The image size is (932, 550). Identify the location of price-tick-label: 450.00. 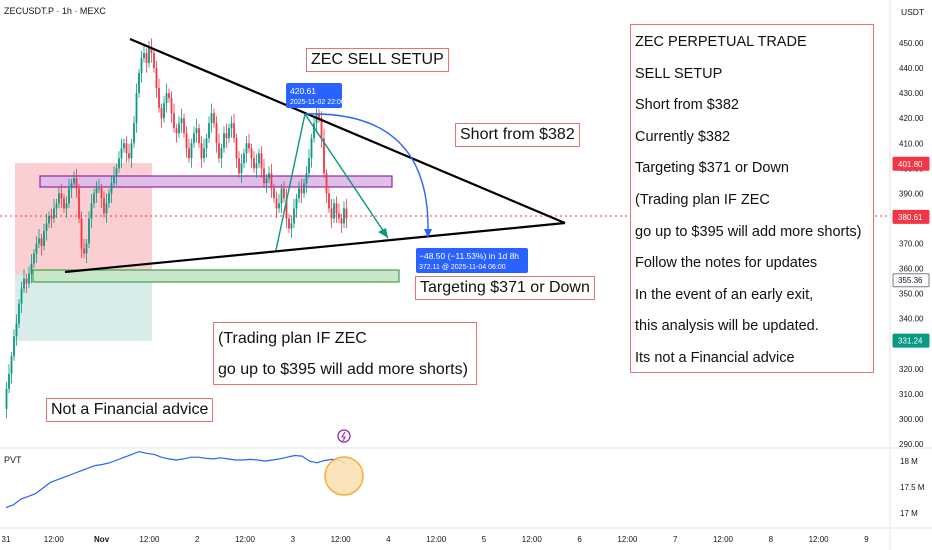
(911, 43).